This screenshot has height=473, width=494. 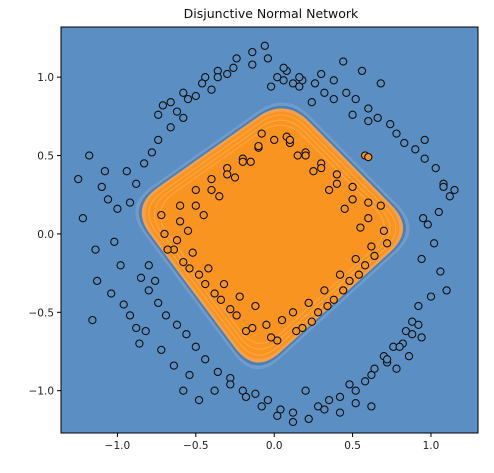 What do you see at coordinates (42, 392) in the screenshot?
I see `y-tick-label: −1.0` at bounding box center [42, 392].